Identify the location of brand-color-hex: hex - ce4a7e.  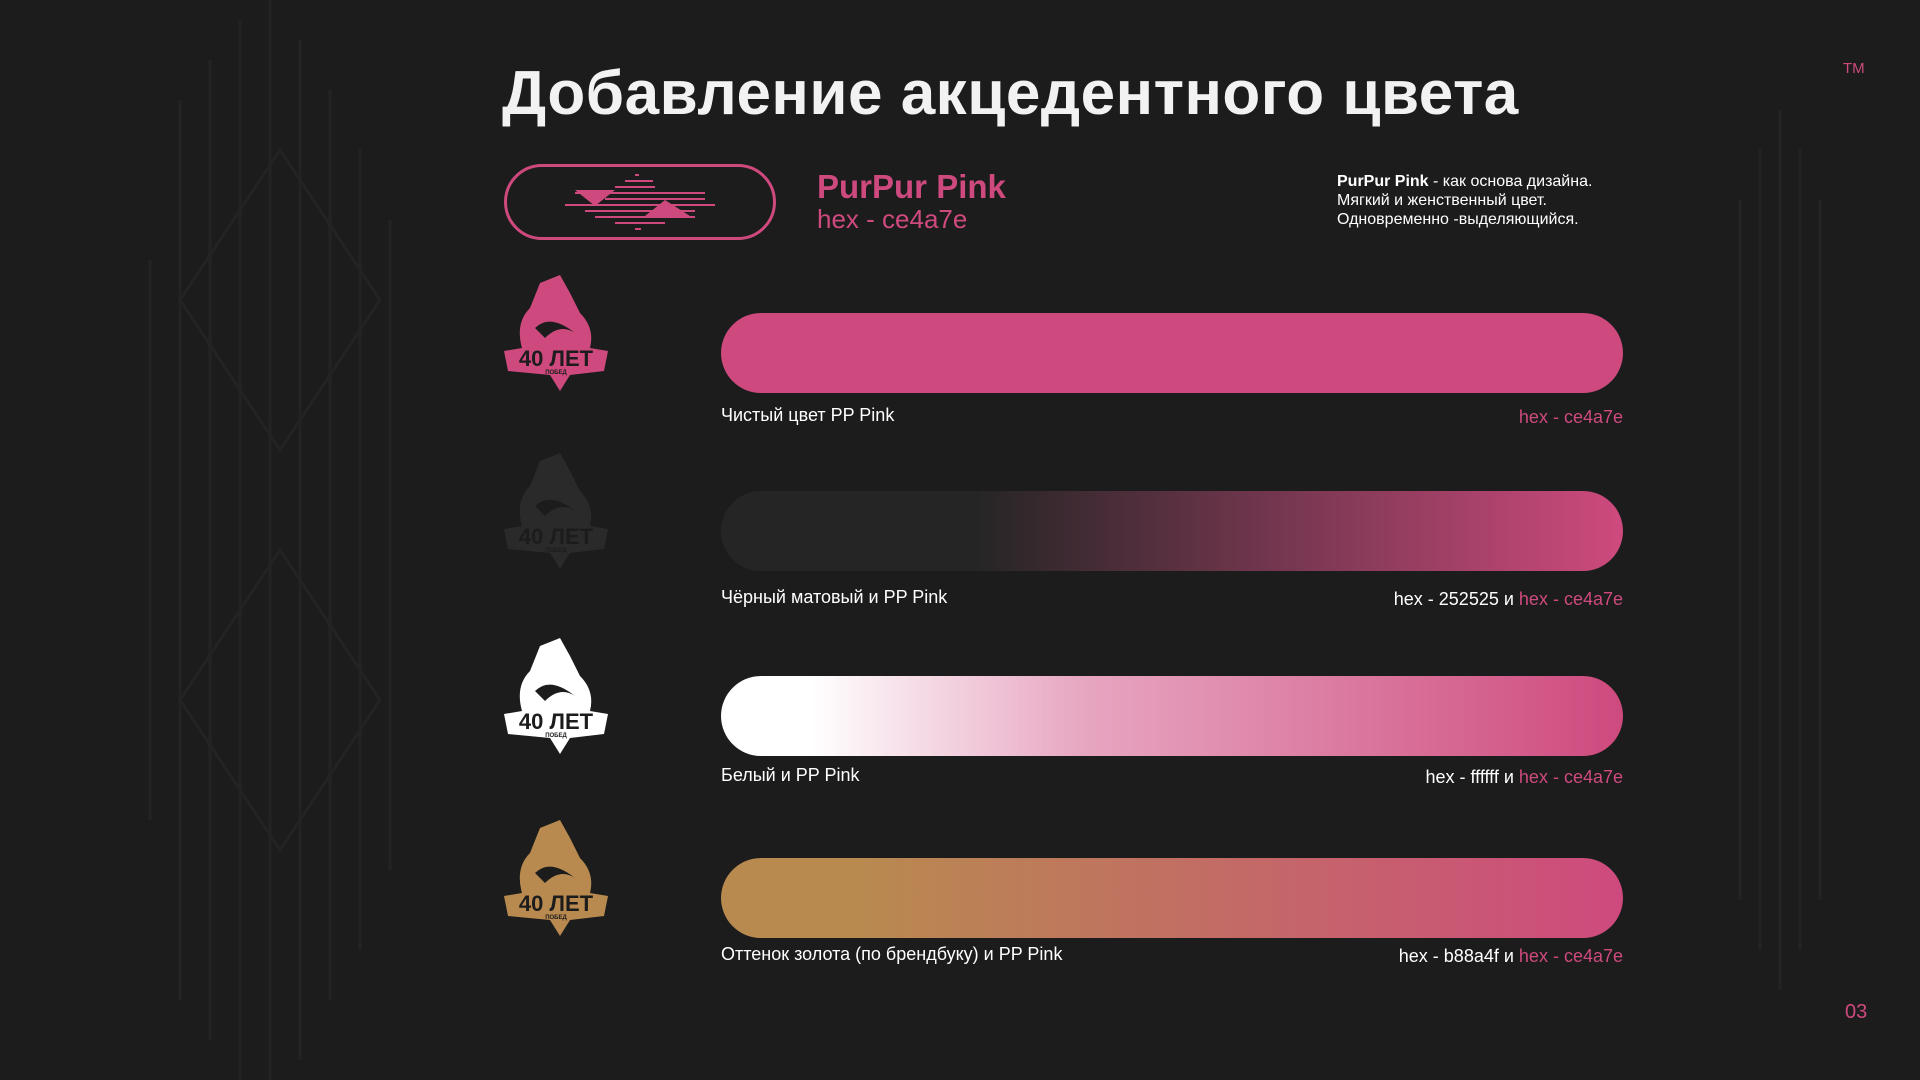
(892, 219).